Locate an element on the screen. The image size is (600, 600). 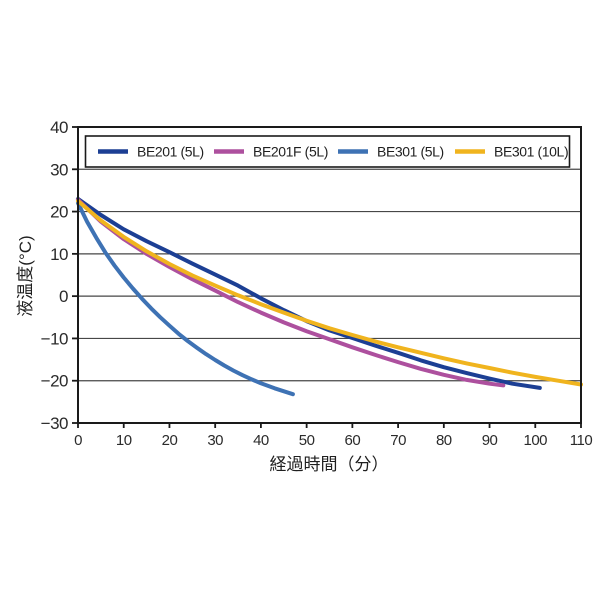
legend-label-be201f-5l: BE201F (5L) is located at coordinates (290, 152).